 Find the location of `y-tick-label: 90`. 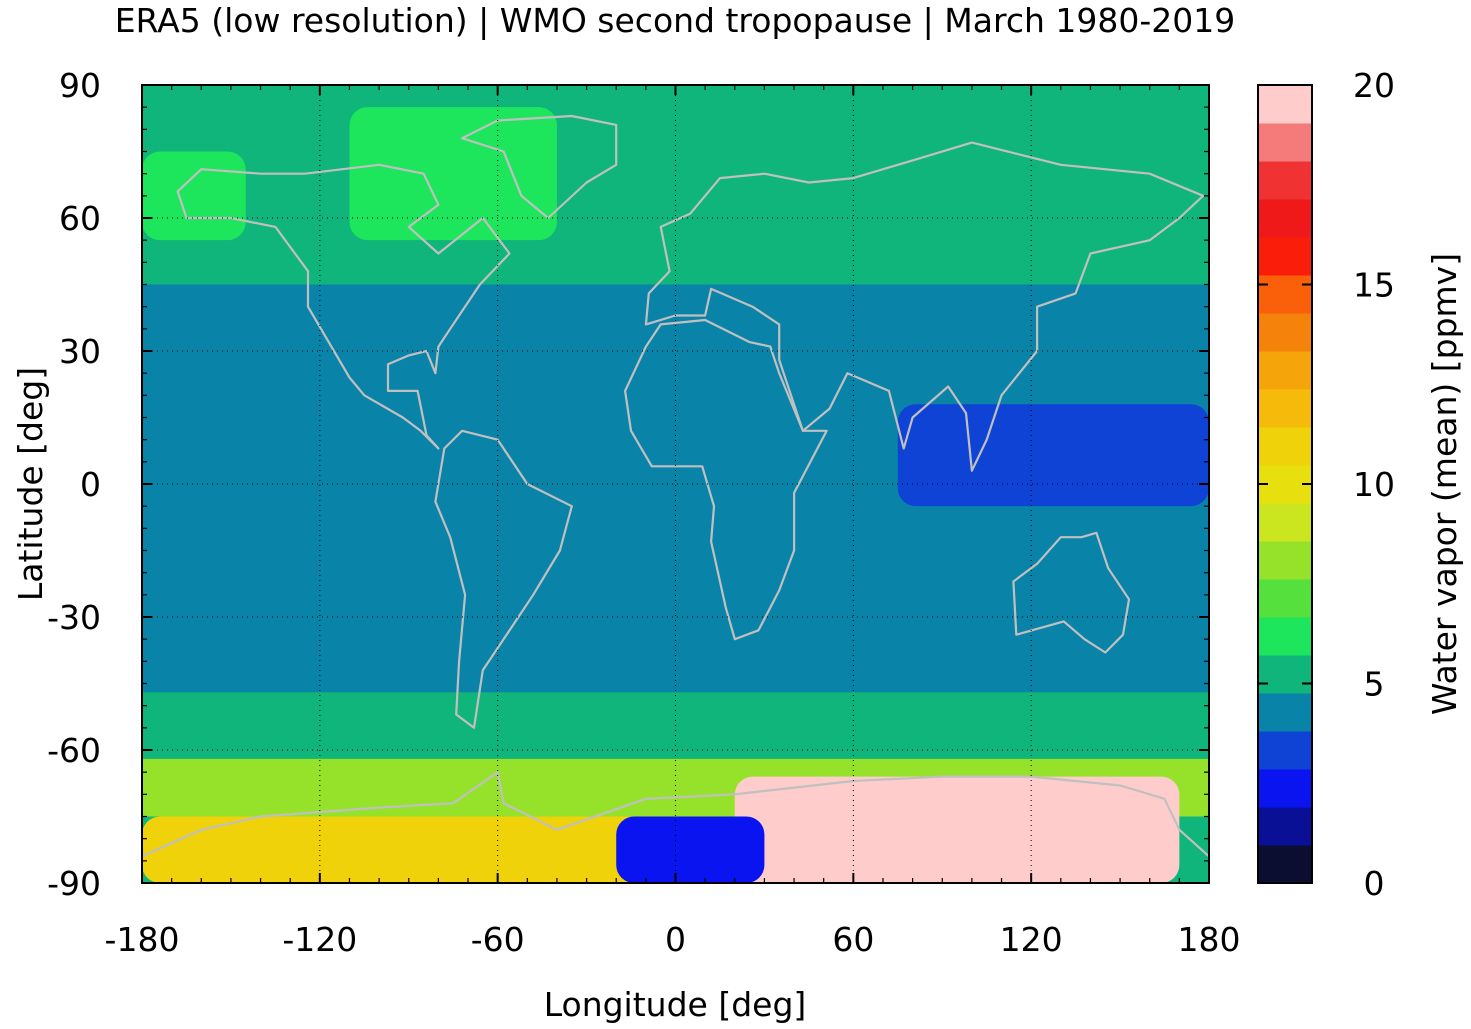

y-tick-label: 90 is located at coordinates (80, 85).